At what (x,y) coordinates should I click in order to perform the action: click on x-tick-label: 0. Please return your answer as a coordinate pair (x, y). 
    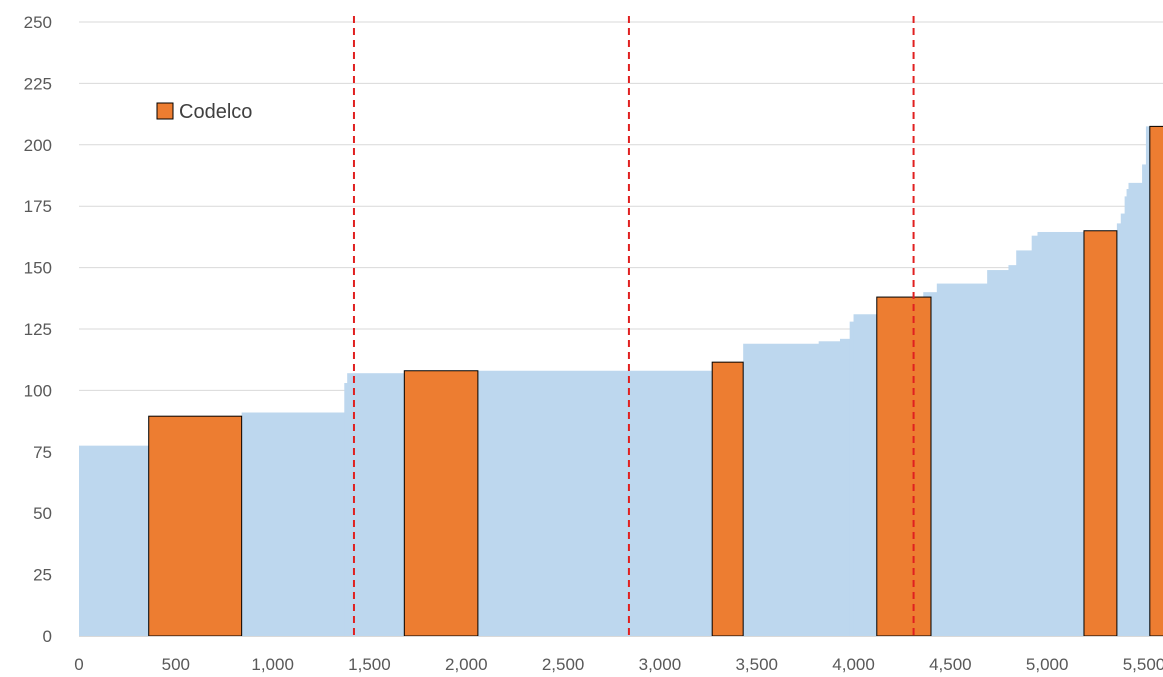
    Looking at the image, I should click on (78, 664).